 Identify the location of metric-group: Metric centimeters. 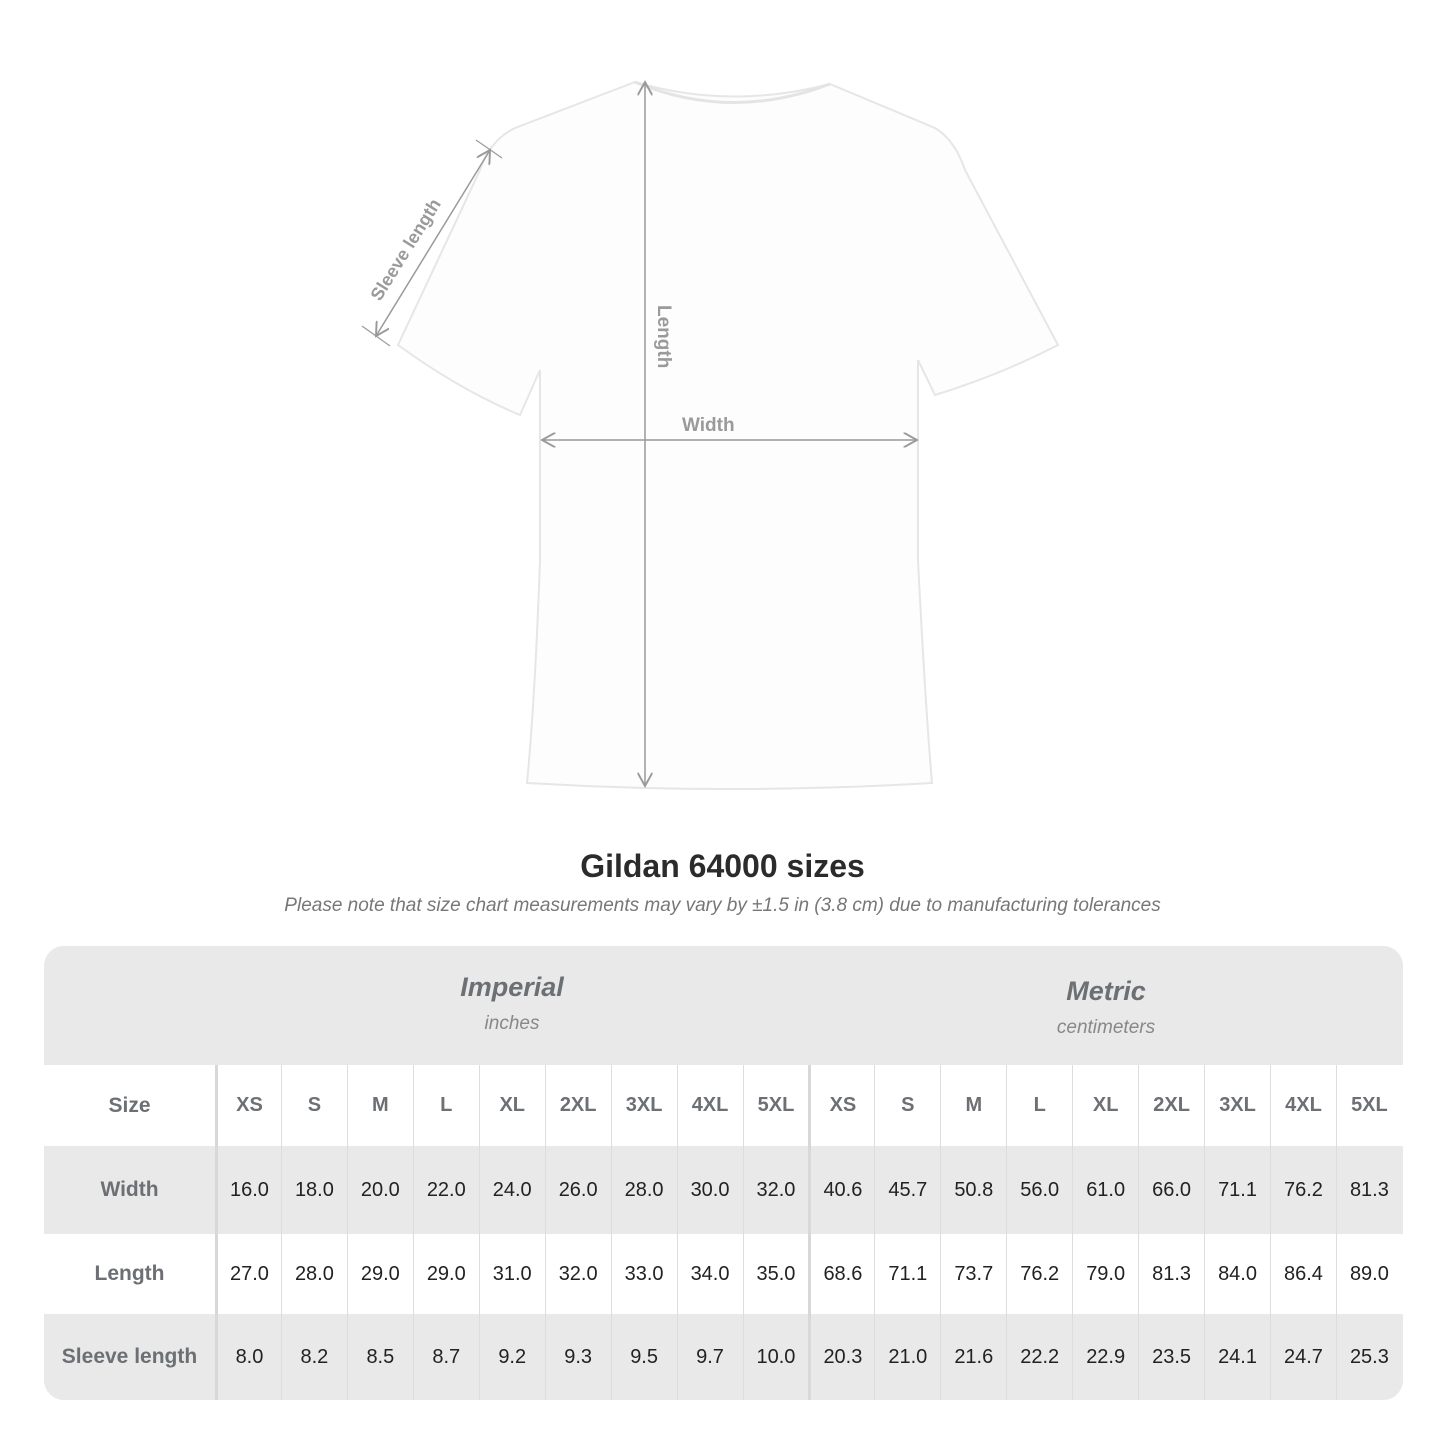
(1106, 1007).